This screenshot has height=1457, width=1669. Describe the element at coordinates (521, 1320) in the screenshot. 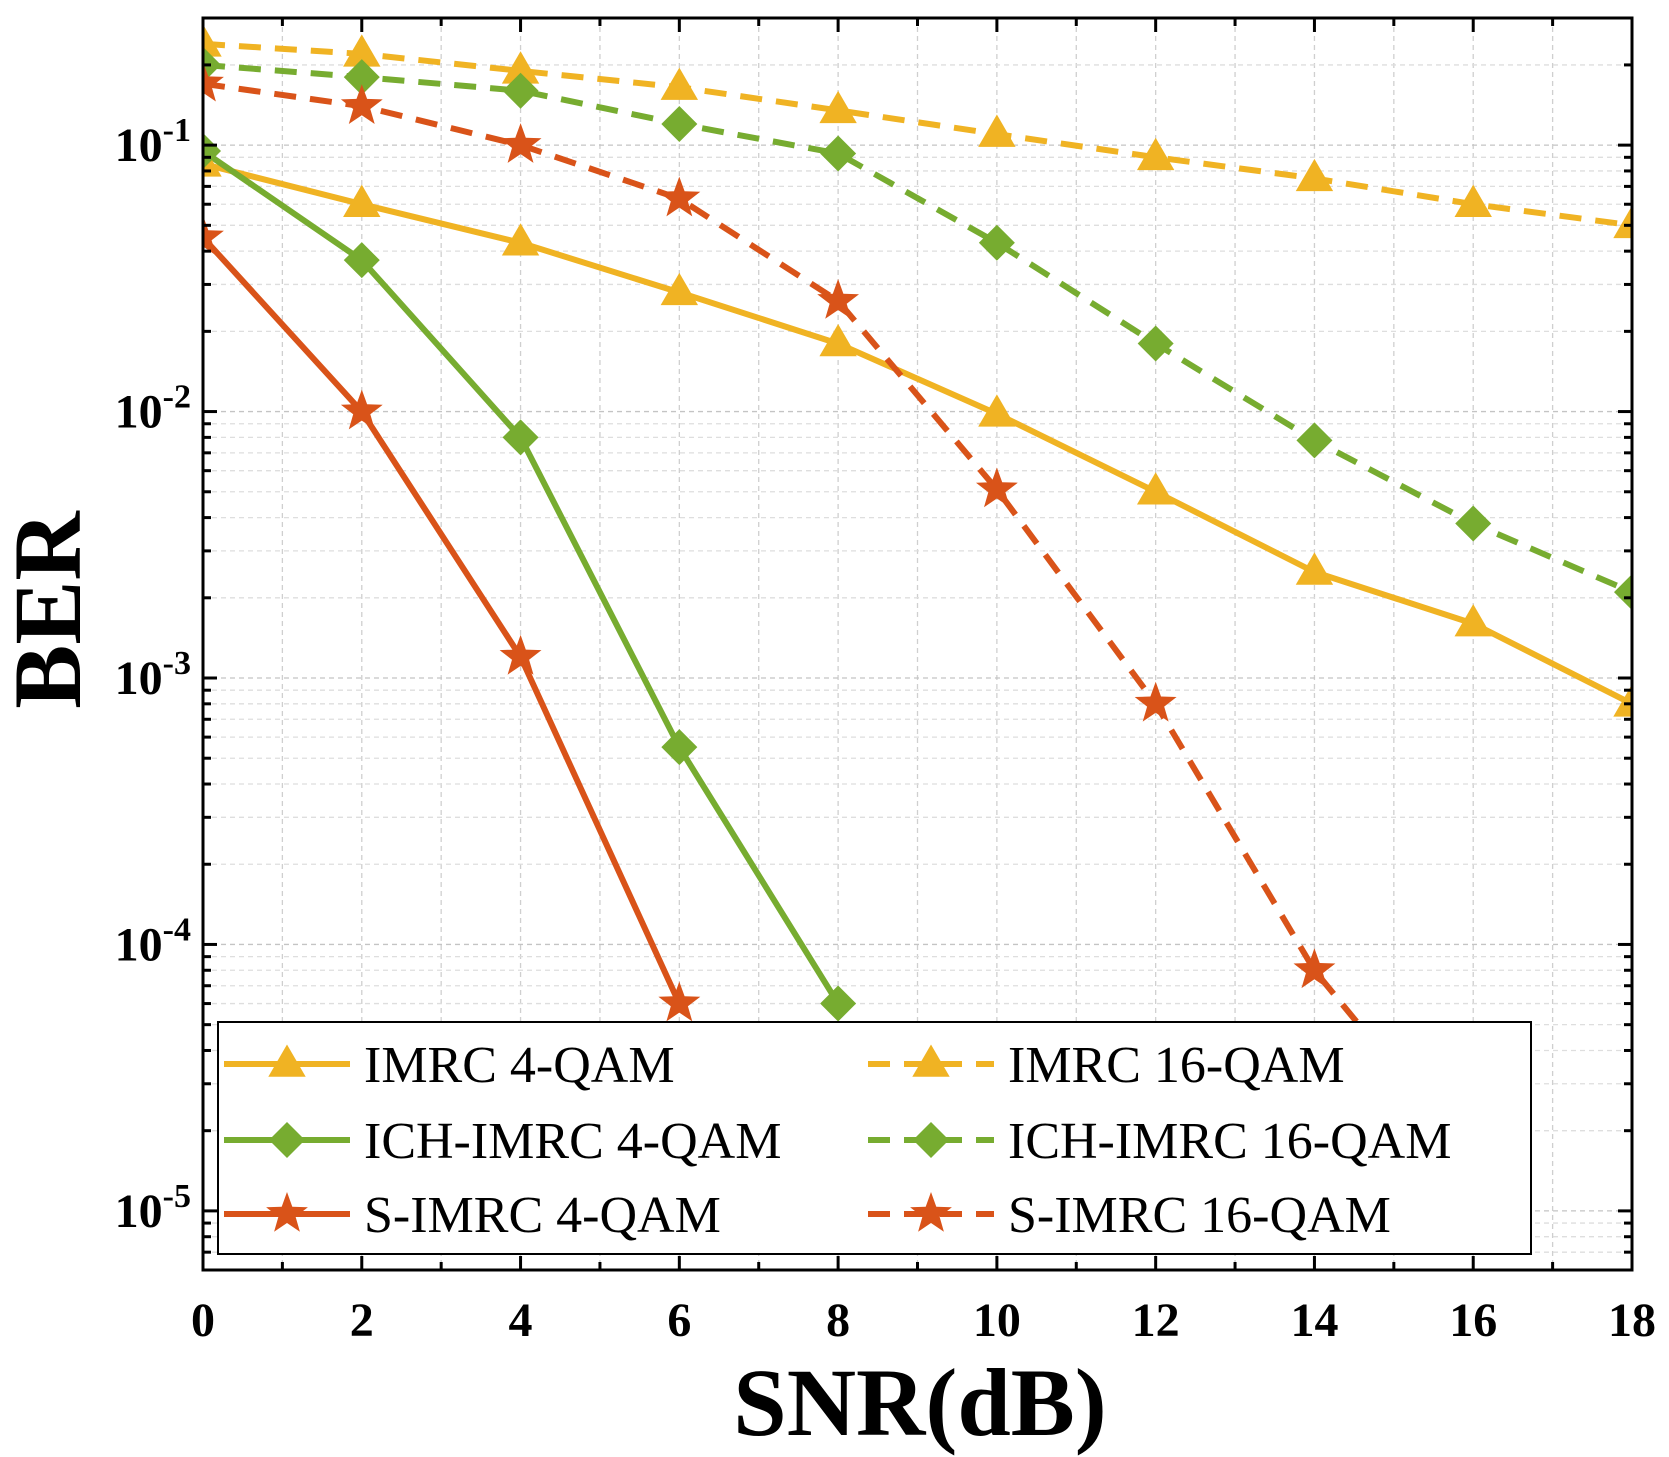

I see `x-tick-label: 4` at that location.